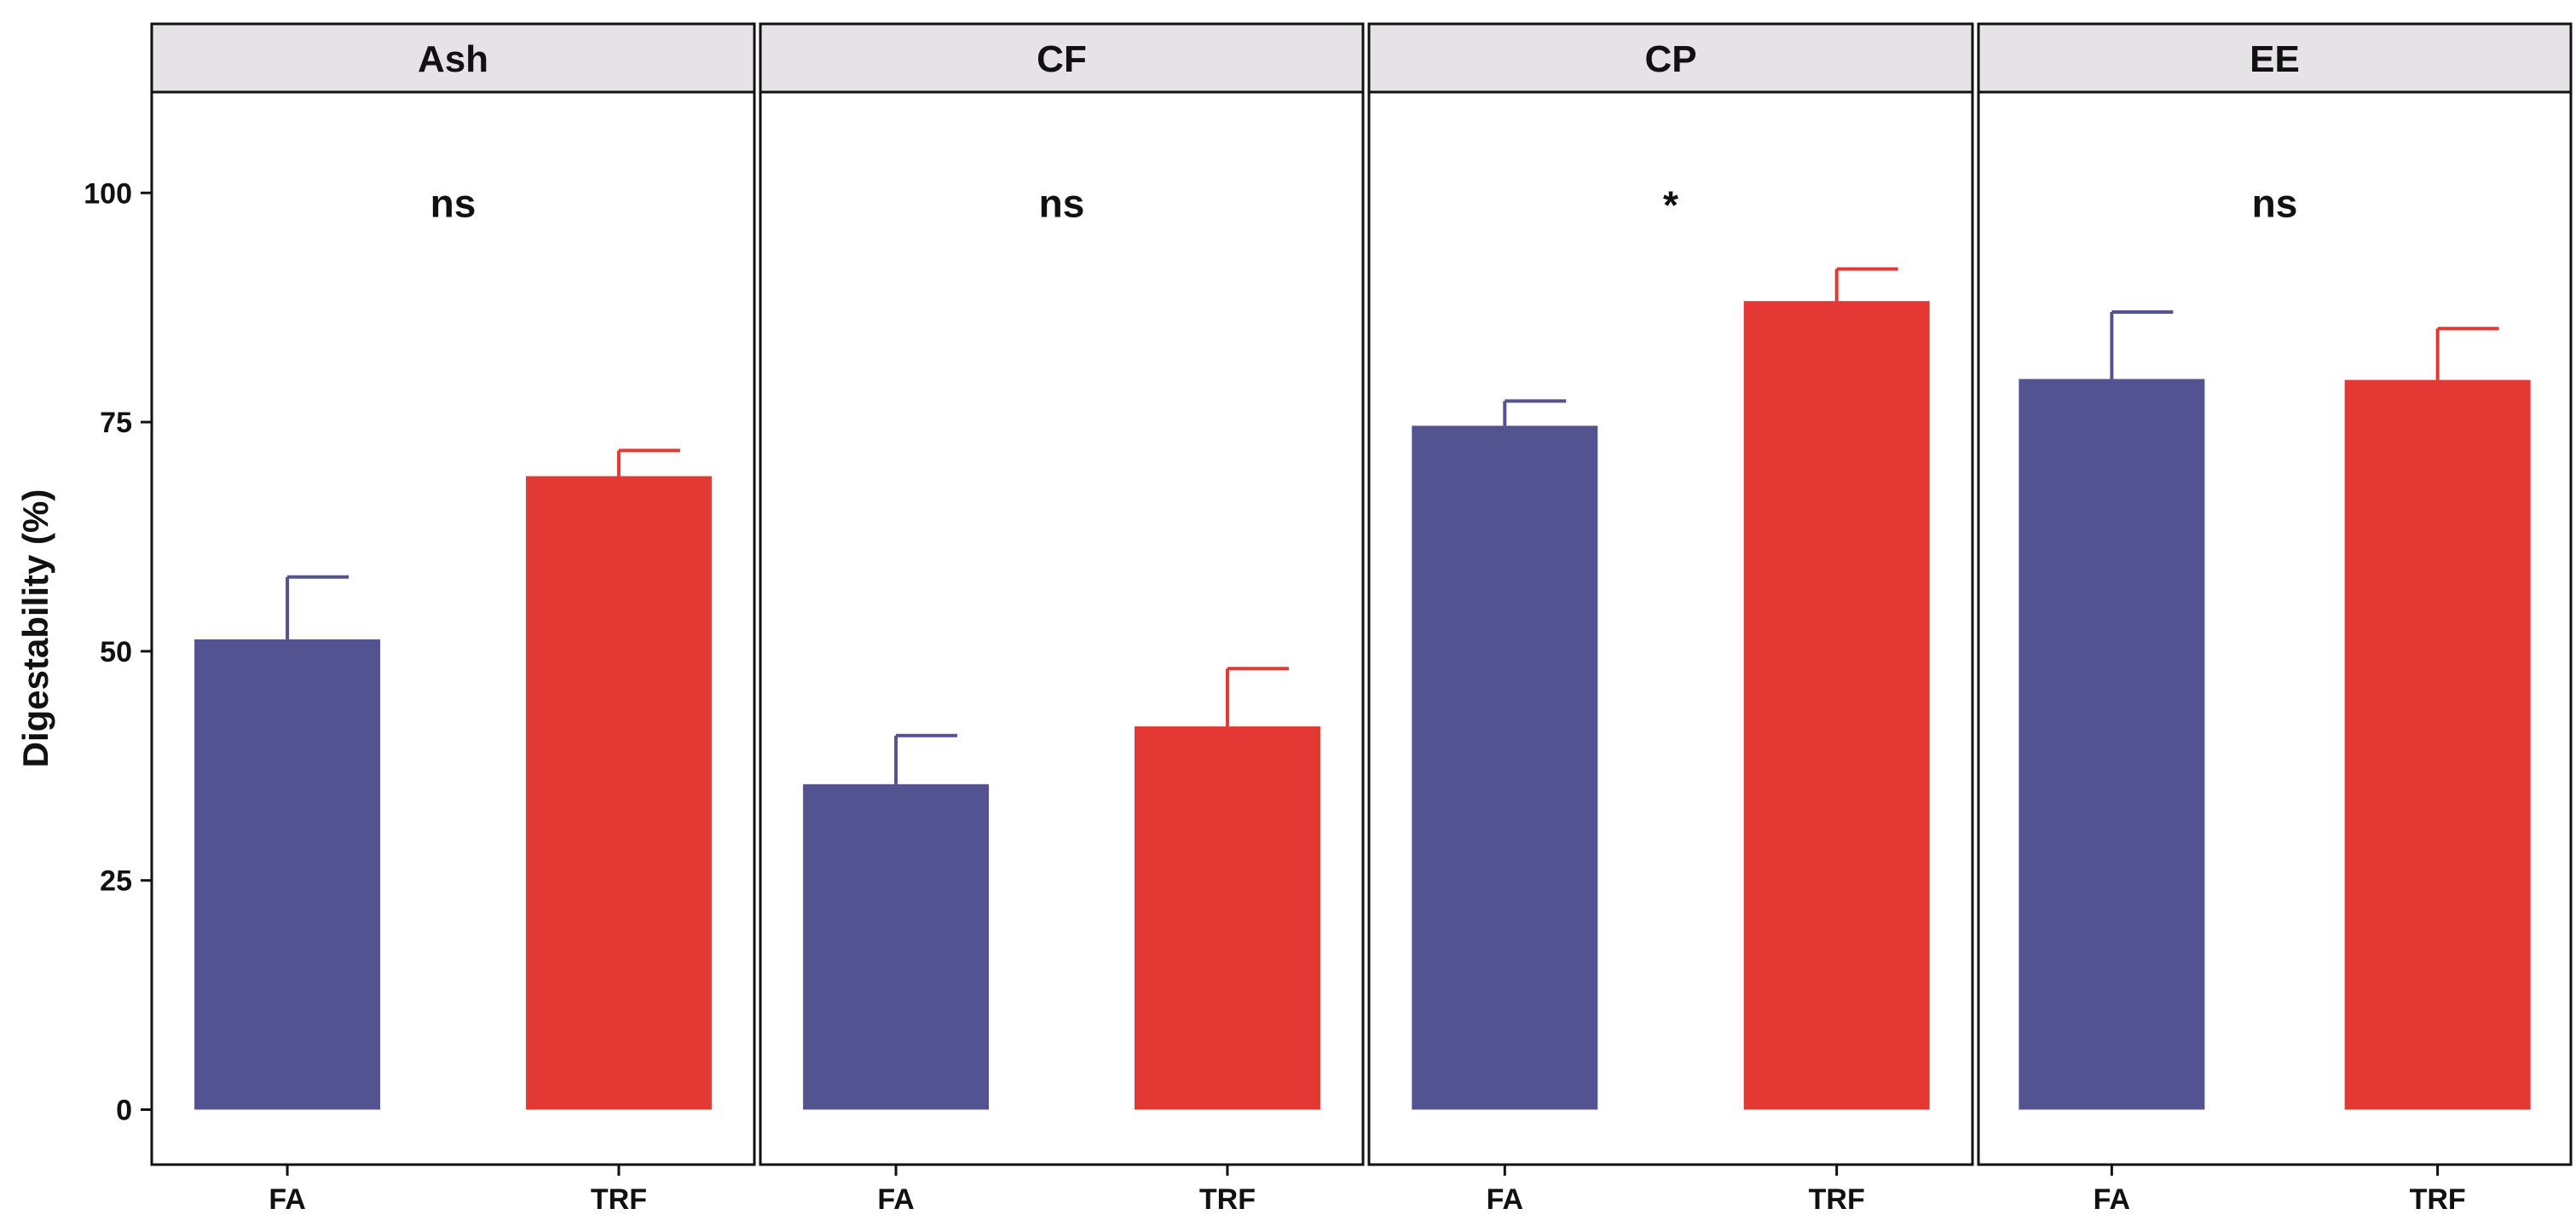 Image resolution: width=2576 pixels, height=1226 pixels. What do you see at coordinates (116, 652) in the screenshot?
I see `y-tick-label: 50` at bounding box center [116, 652].